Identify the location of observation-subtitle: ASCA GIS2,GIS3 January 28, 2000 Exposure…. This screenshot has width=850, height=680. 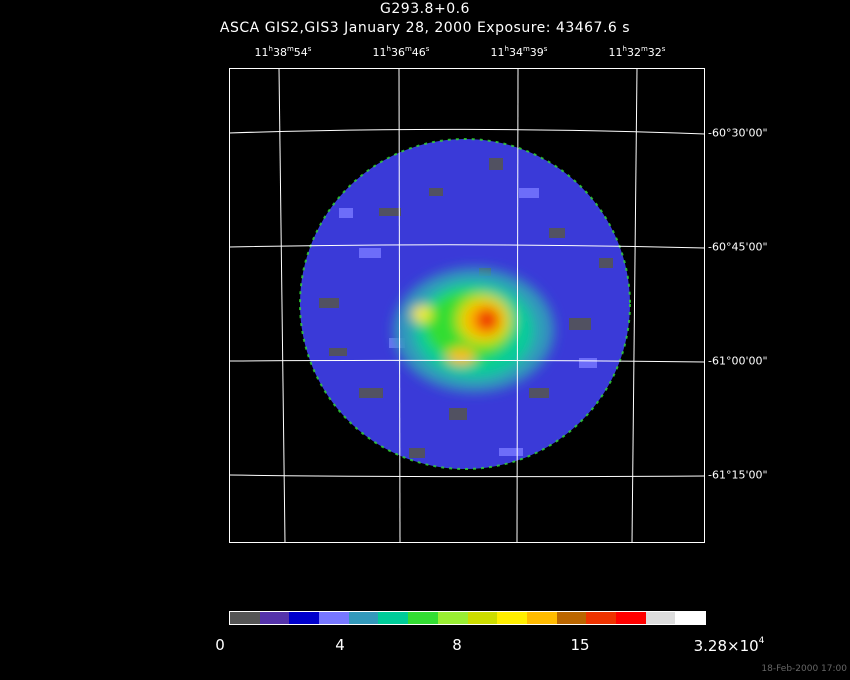
(425, 28).